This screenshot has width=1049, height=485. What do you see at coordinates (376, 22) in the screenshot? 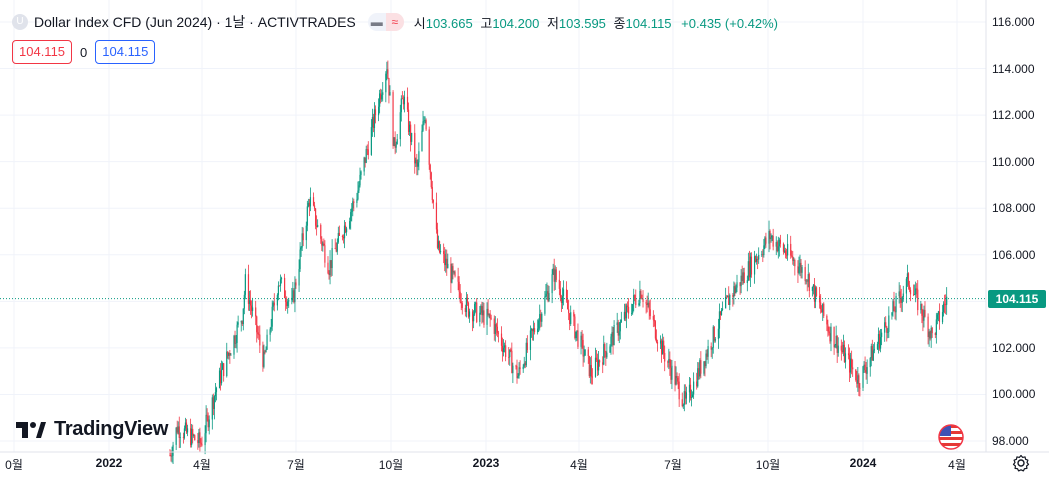
I see `minus-icon: ▬` at bounding box center [376, 22].